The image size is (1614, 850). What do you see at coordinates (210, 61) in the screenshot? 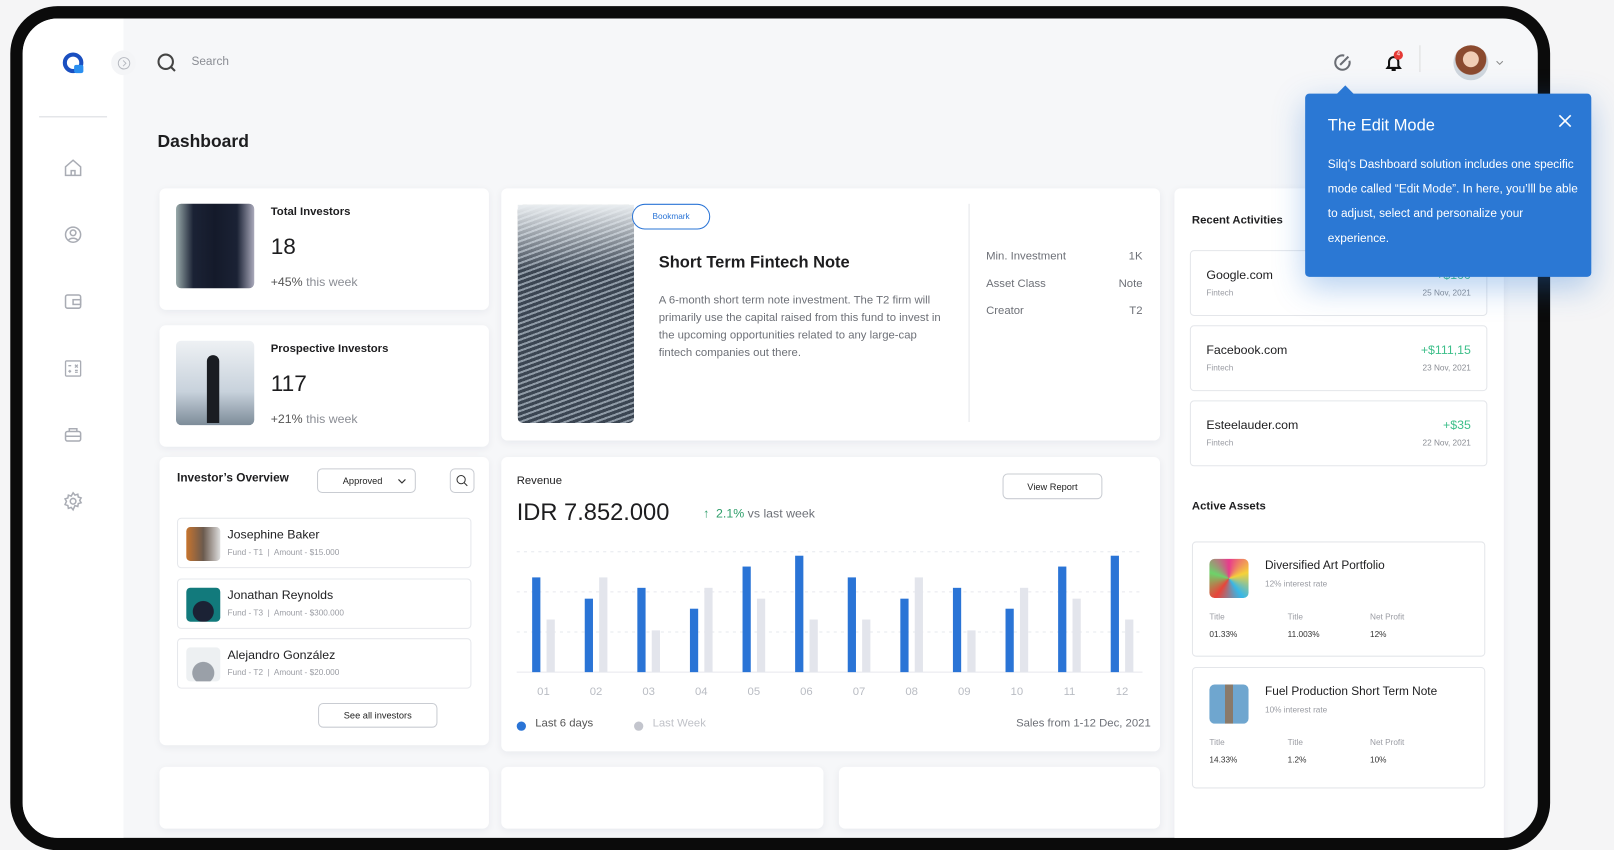
I see `search-input: Search` at bounding box center [210, 61].